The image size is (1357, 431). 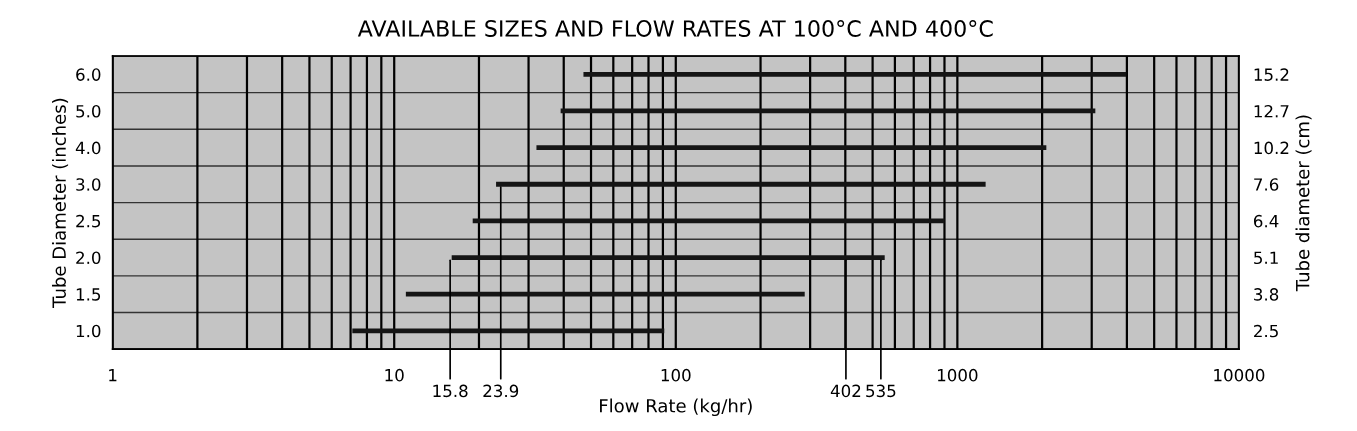 What do you see at coordinates (88, 331) in the screenshot?
I see `y-tick-label: 1.0` at bounding box center [88, 331].